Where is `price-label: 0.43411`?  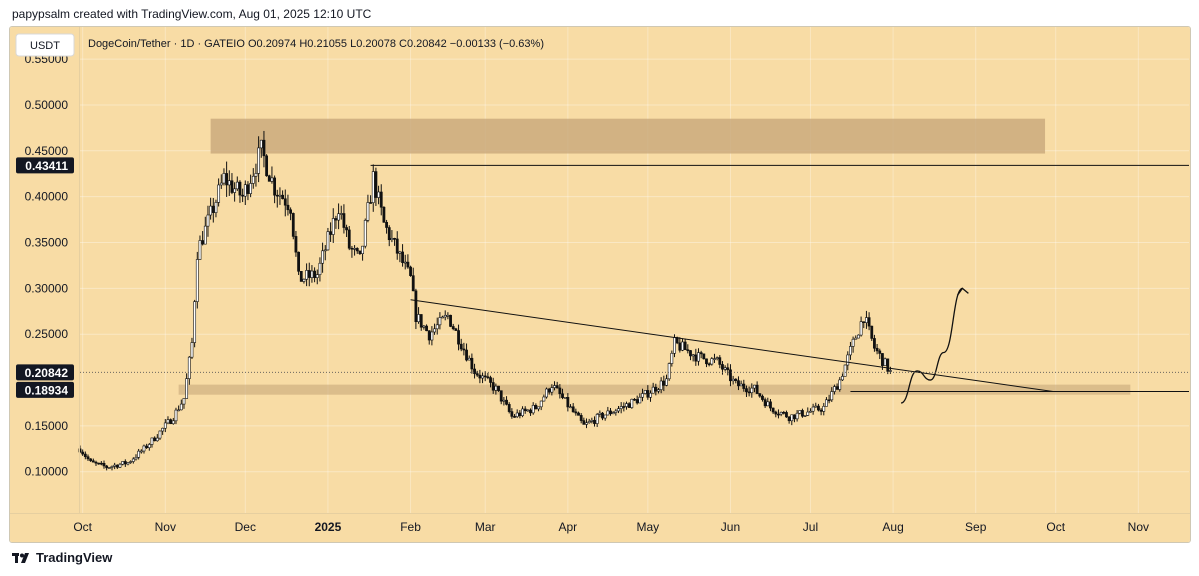
price-label: 0.43411 is located at coordinates (46, 166).